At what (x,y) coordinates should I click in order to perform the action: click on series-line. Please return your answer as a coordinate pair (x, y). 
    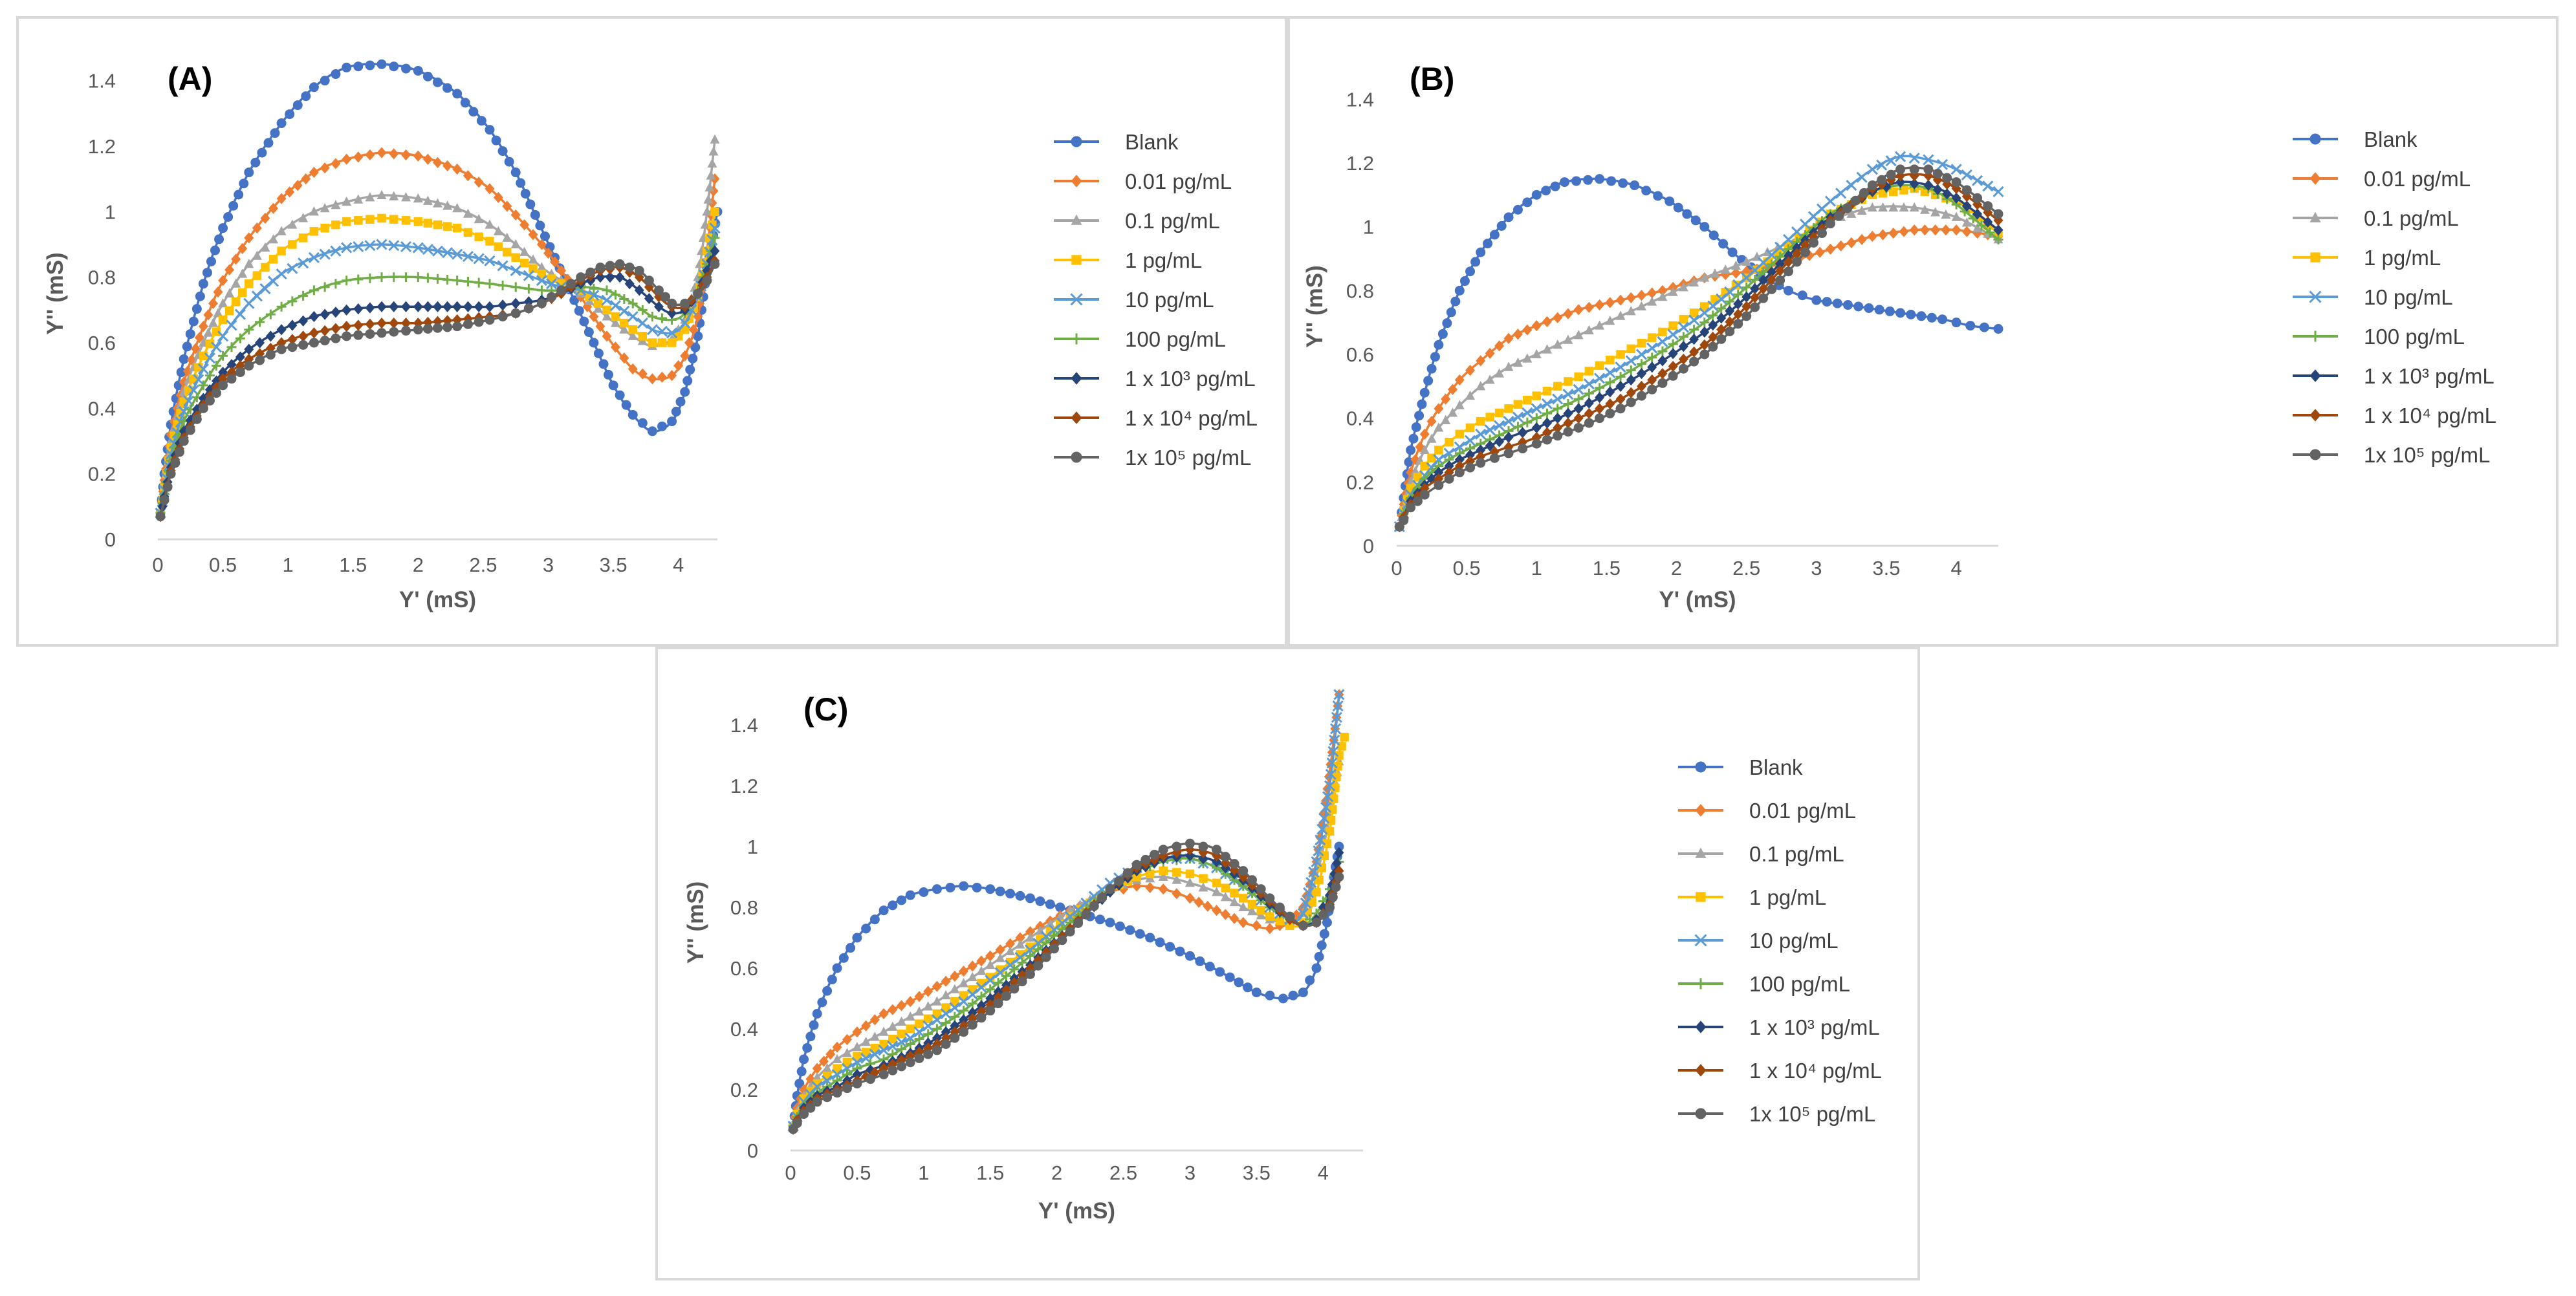
    Looking at the image, I should click on (1699, 341).